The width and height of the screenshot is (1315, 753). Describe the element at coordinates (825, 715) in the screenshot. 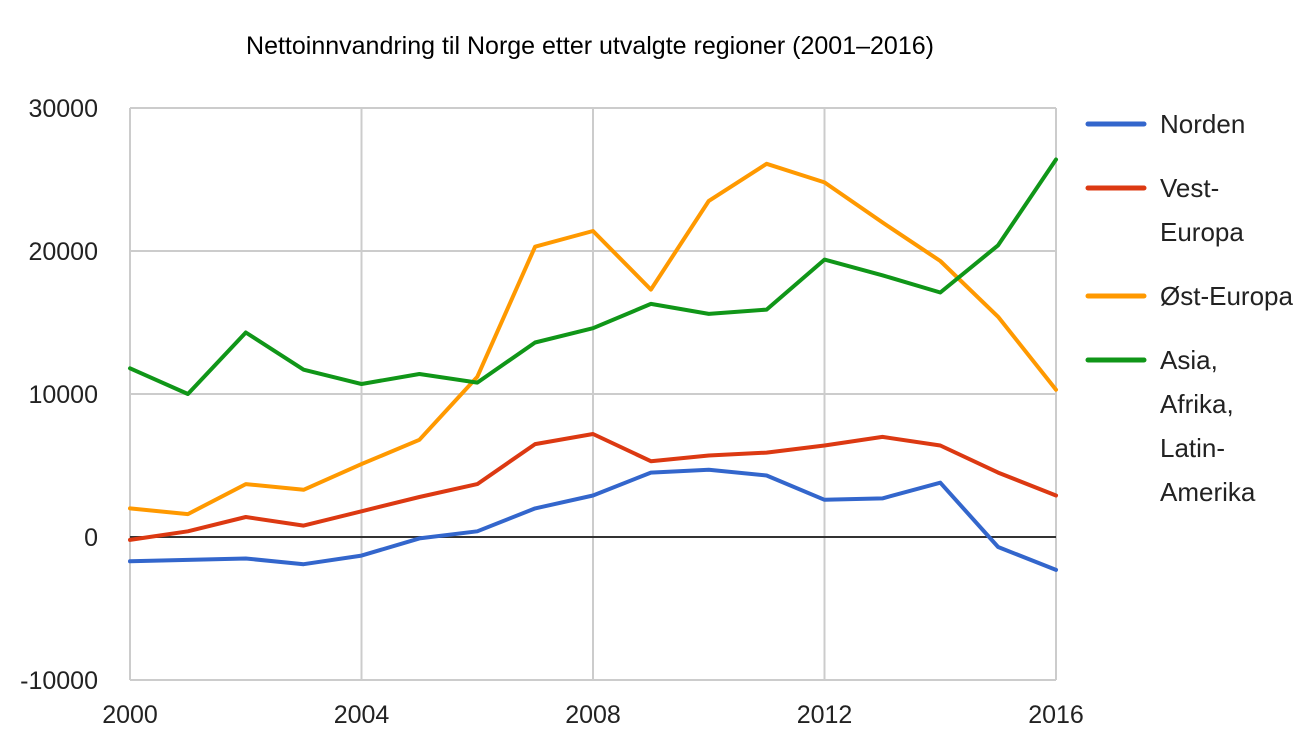

I see `x-tick-label: 2012` at that location.